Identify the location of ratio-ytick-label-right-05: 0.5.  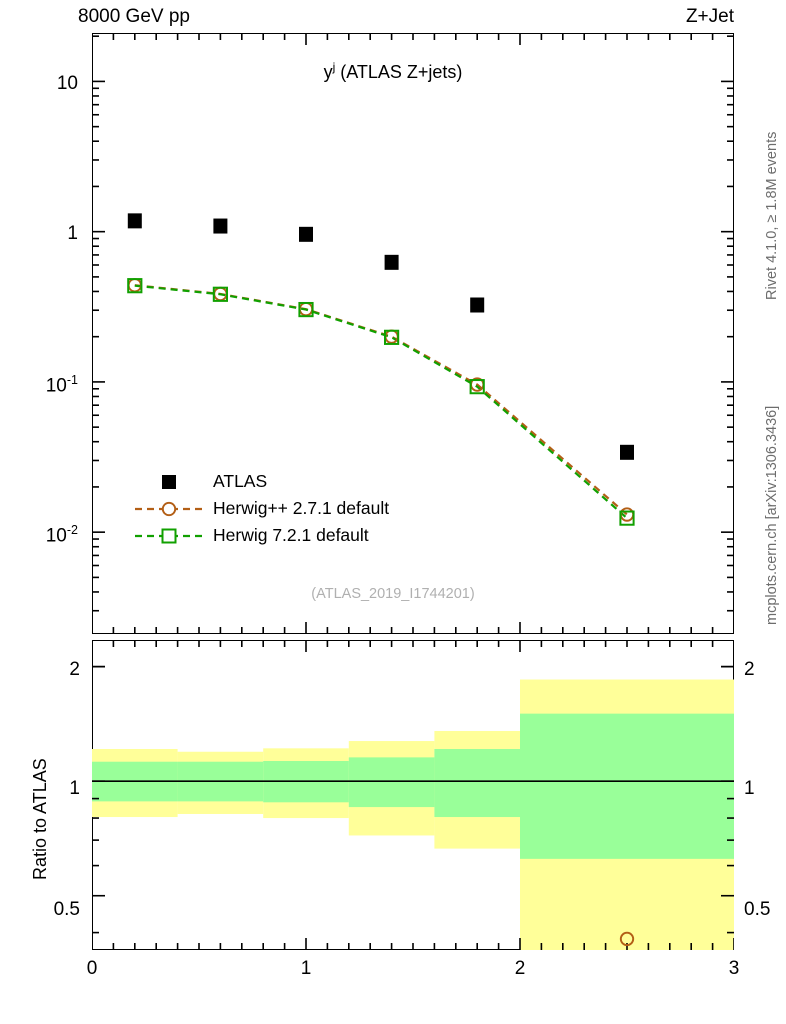
(757, 909).